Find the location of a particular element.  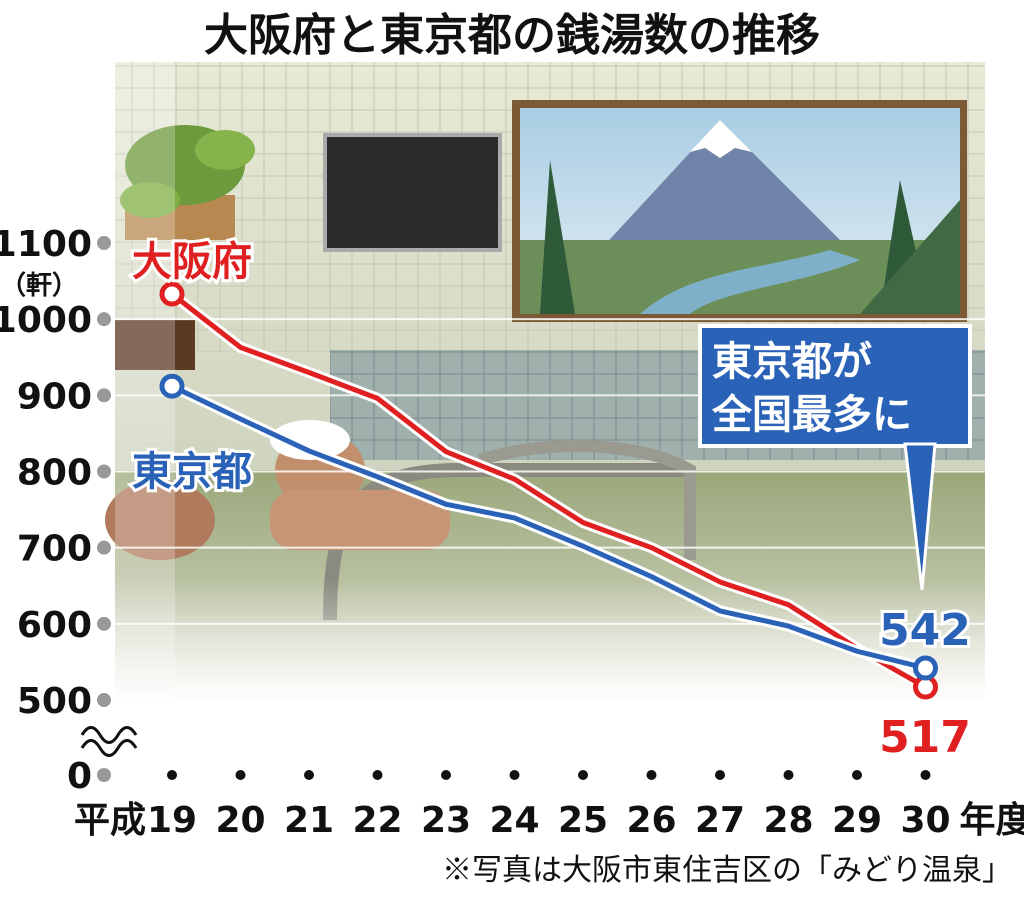

x-tick-label: 20 is located at coordinates (240, 820).